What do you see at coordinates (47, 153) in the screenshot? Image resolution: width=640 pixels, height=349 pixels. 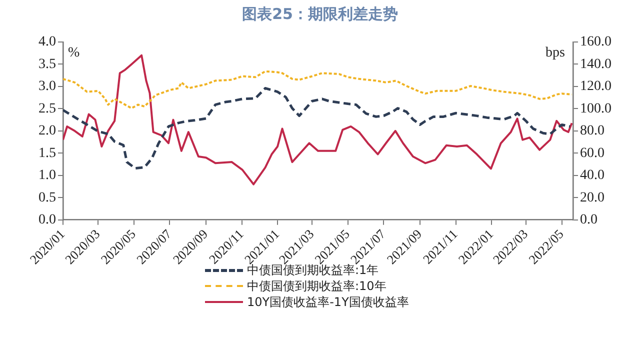 I see `y-tick-label: 1.5` at bounding box center [47, 153].